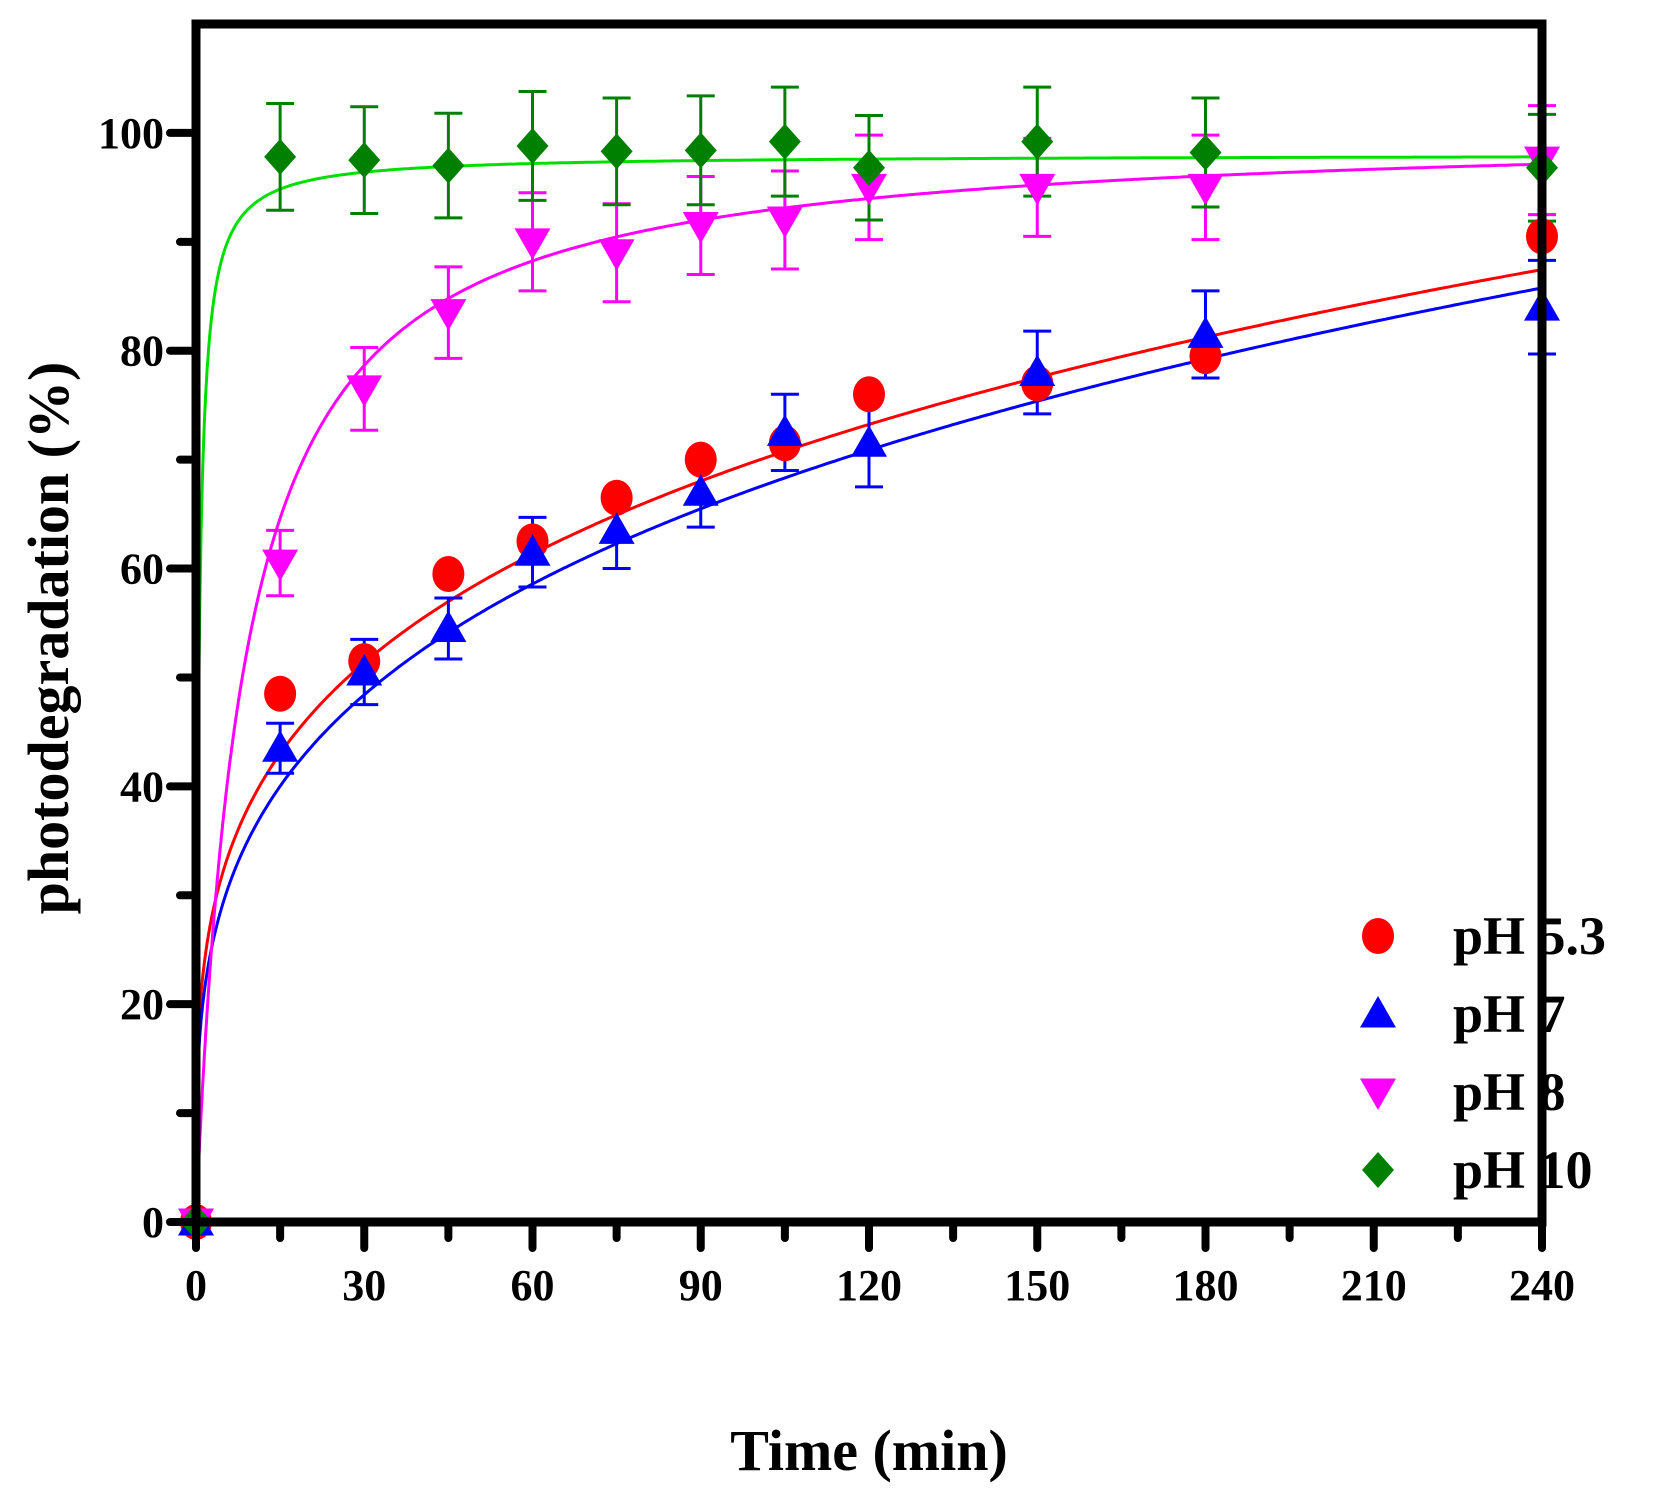 The image size is (1655, 1490). I want to click on y-tick-label: 0, so click(153, 1222).